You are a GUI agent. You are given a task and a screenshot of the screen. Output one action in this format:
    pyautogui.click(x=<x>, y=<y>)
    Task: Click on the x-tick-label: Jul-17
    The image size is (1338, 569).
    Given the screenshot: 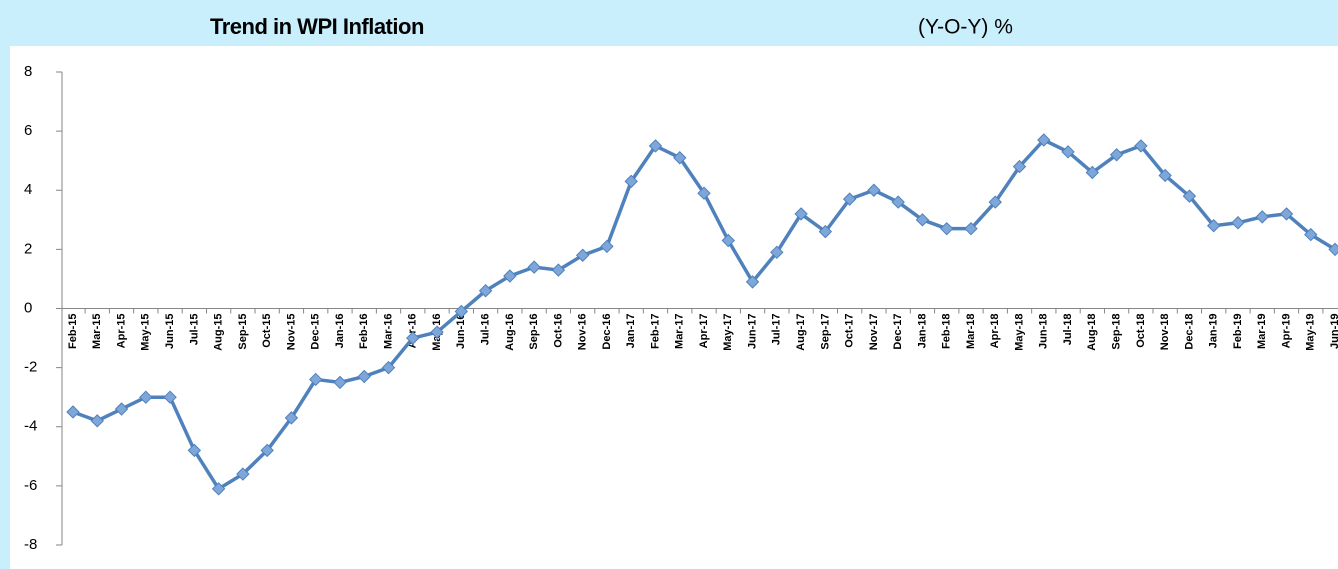 What is the action you would take?
    pyautogui.click(x=777, y=330)
    